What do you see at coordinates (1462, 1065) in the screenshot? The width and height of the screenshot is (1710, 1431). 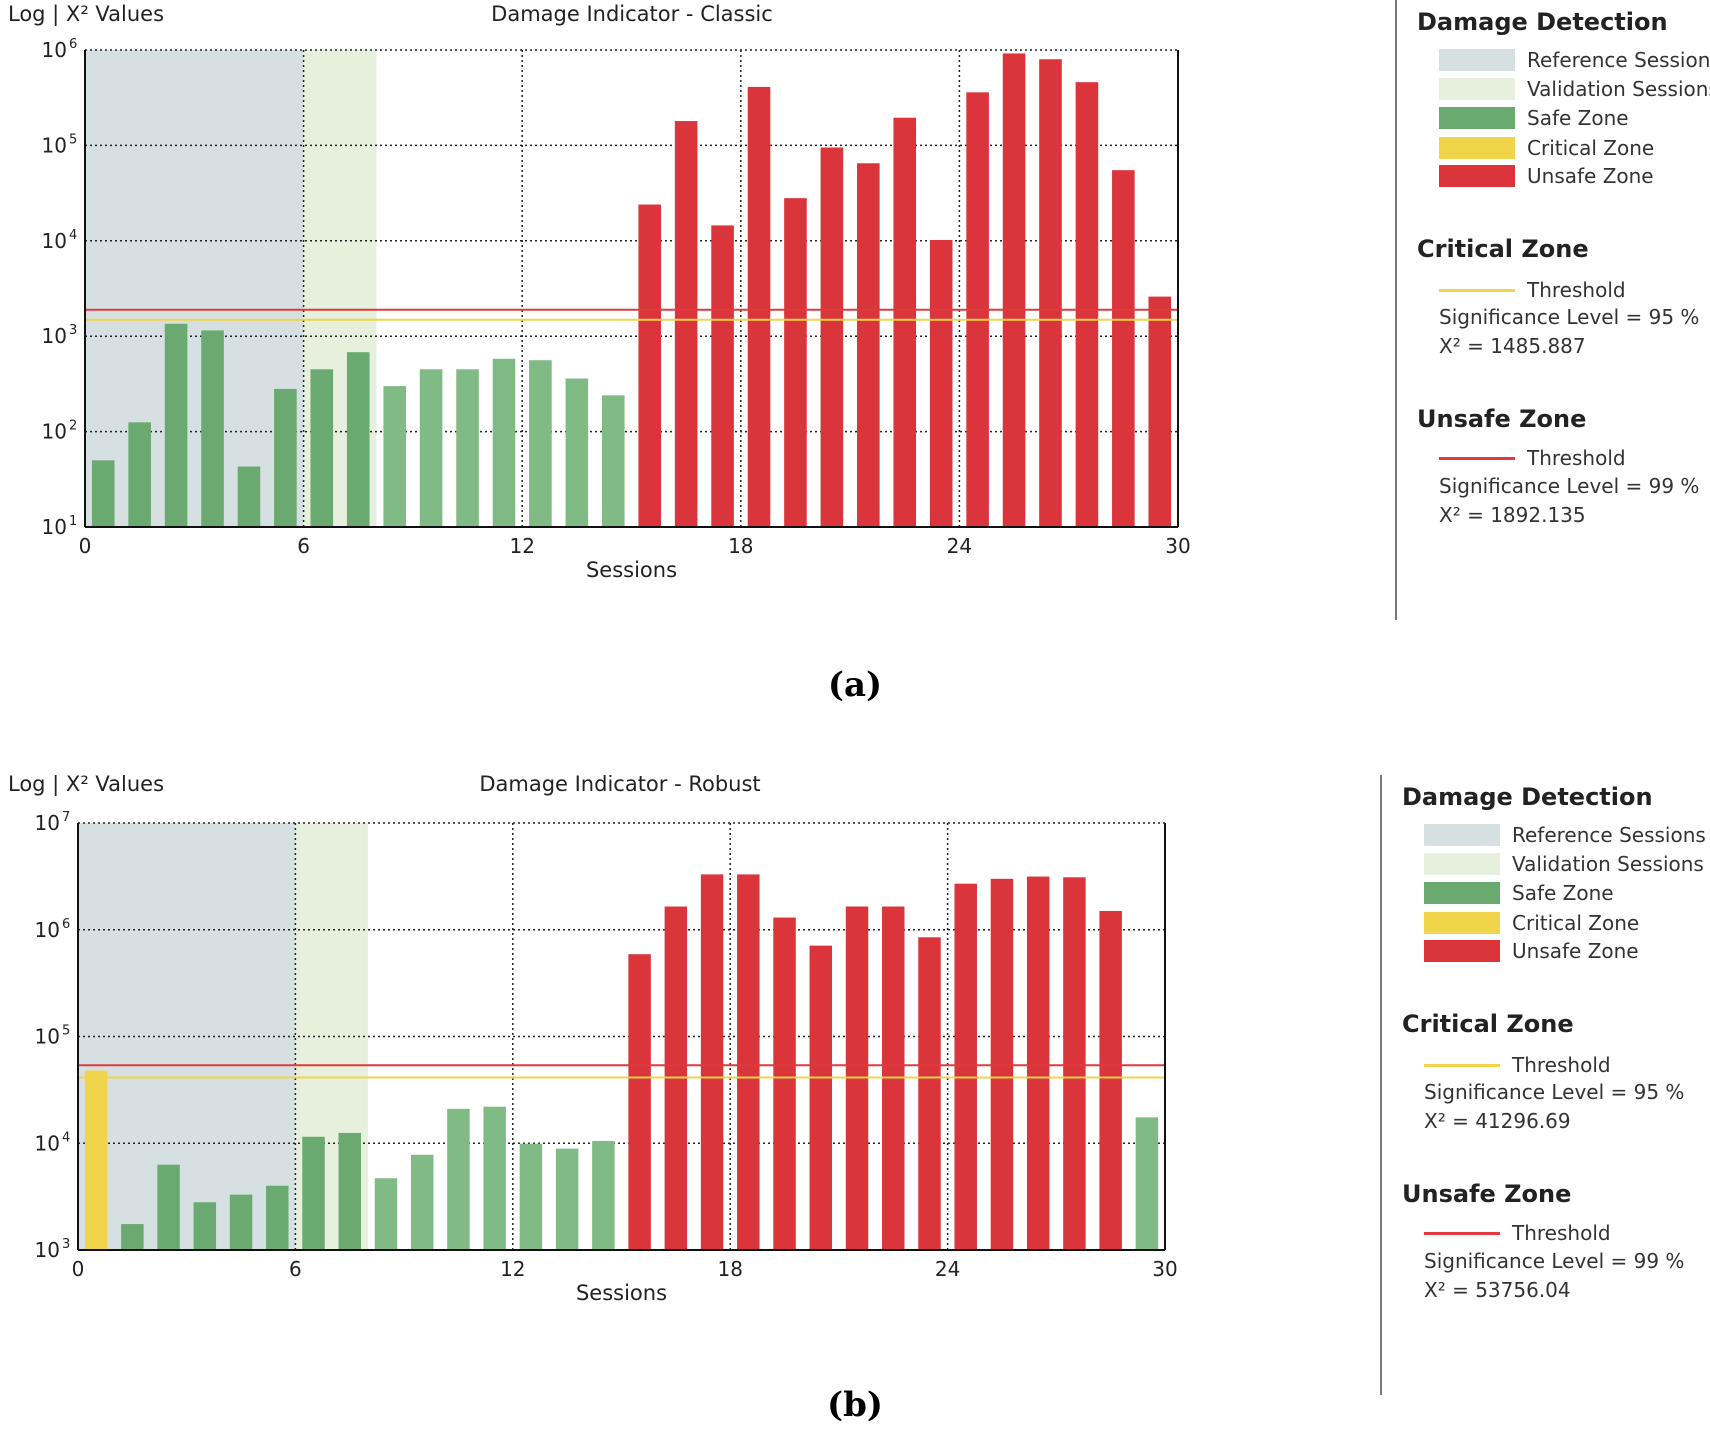 I see `critical-threshold-line` at bounding box center [1462, 1065].